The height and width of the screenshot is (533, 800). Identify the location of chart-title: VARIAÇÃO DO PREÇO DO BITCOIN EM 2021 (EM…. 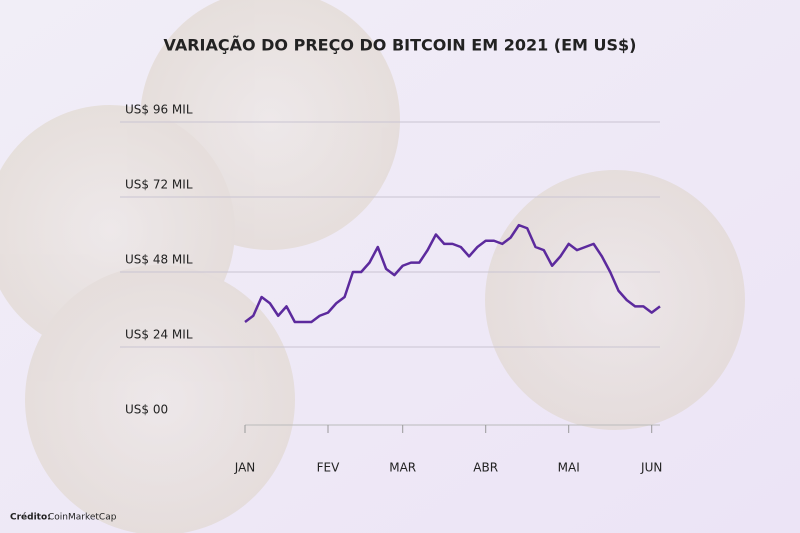
(400, 45).